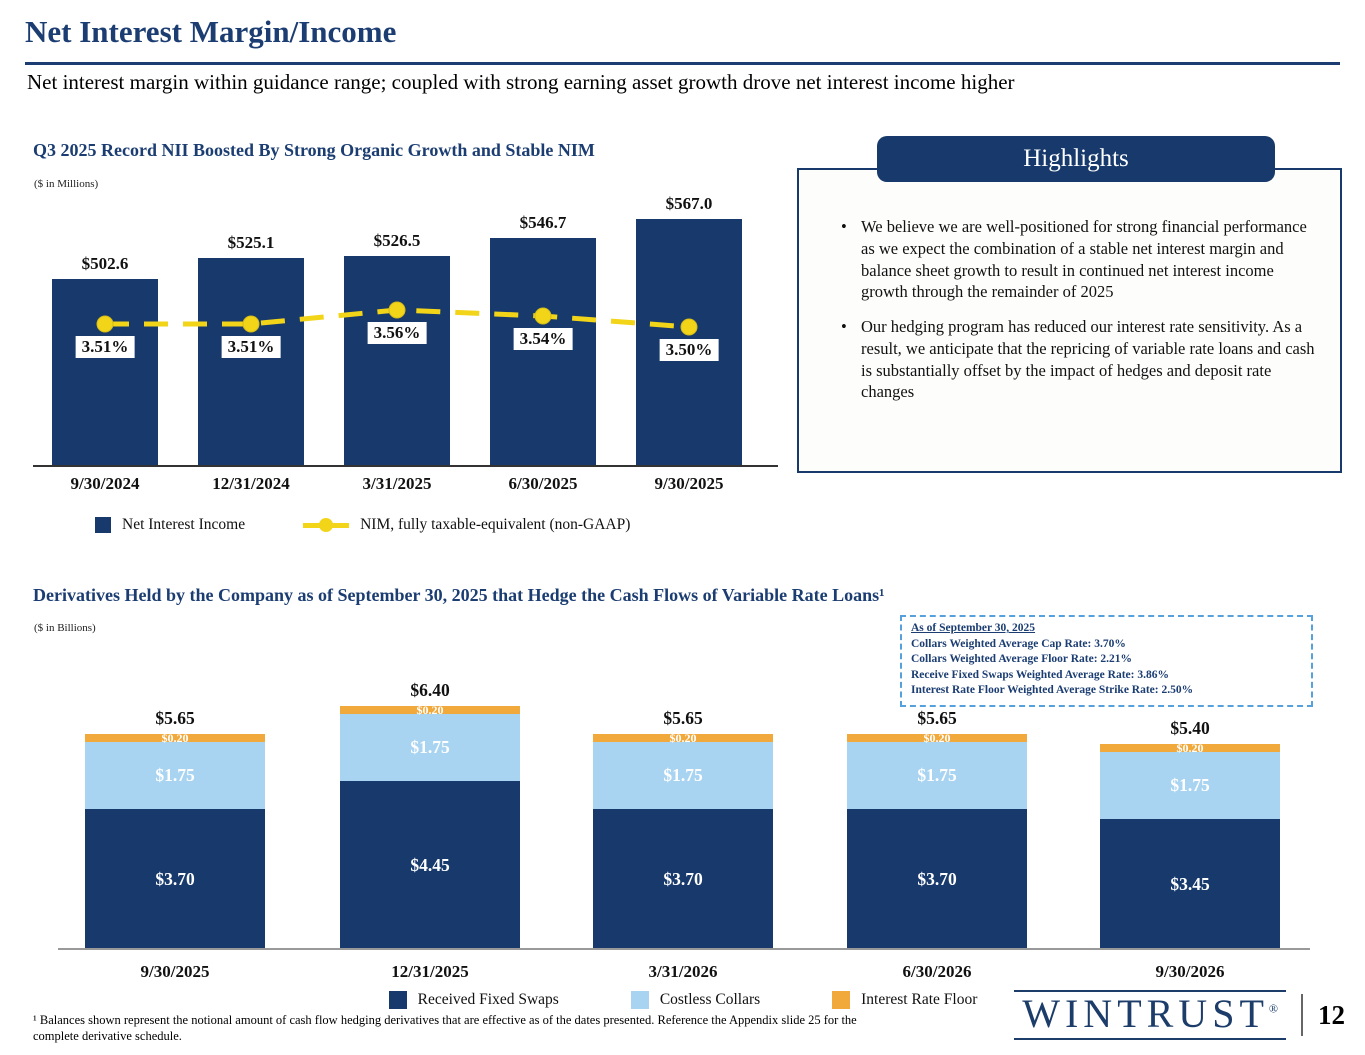  I want to click on deriv-segment-value-costless-collars-4: $1.75, so click(937, 775).